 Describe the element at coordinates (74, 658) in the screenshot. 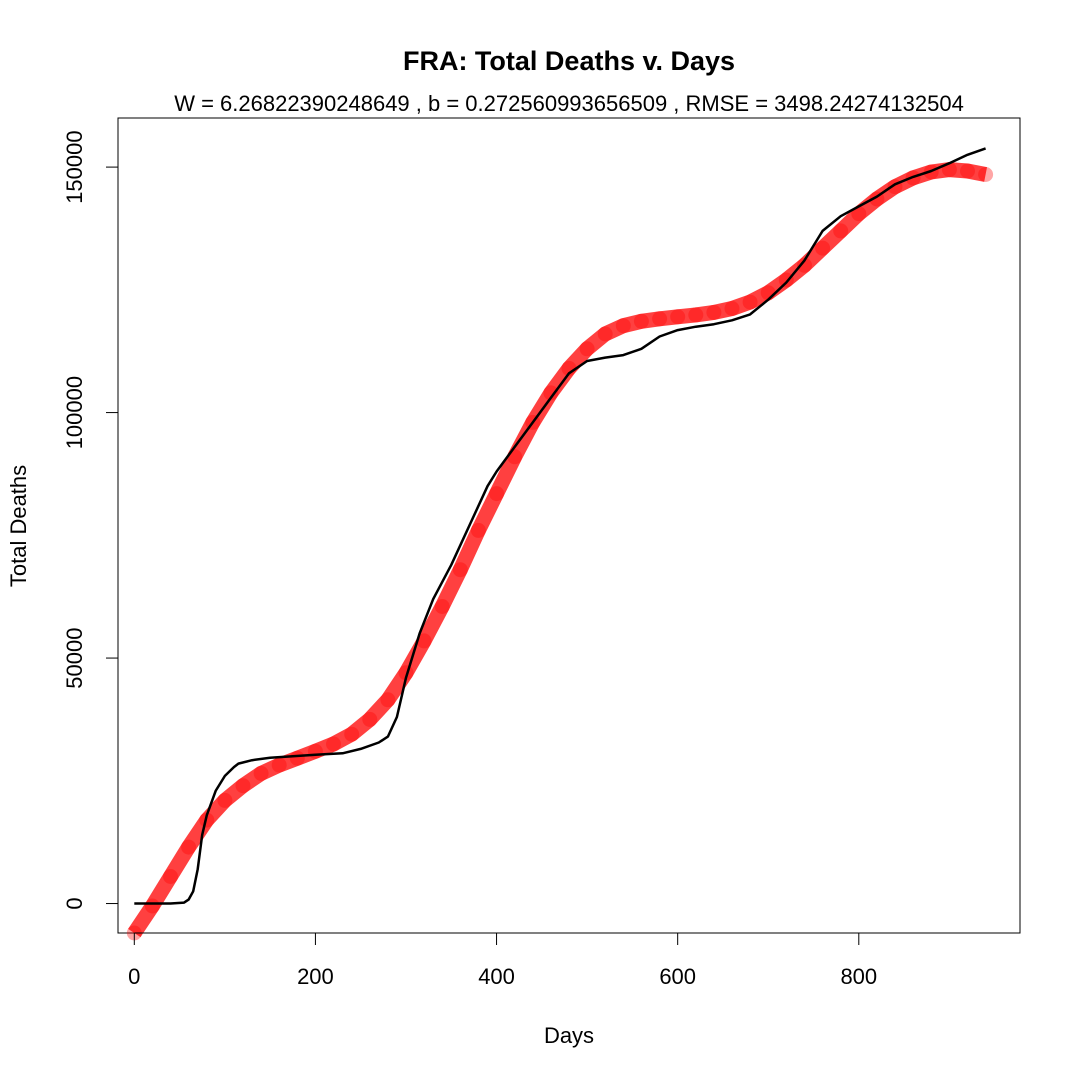

I see `y-tick-label: 50000` at that location.